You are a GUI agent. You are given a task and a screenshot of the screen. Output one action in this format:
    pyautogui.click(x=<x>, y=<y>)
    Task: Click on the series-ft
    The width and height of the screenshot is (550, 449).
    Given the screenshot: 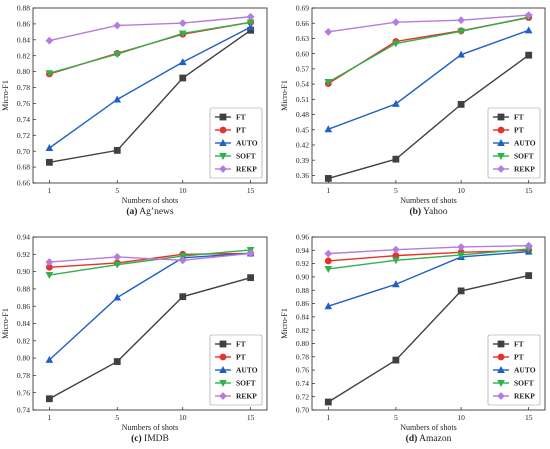 What is the action you would take?
    pyautogui.click(x=428, y=116)
    